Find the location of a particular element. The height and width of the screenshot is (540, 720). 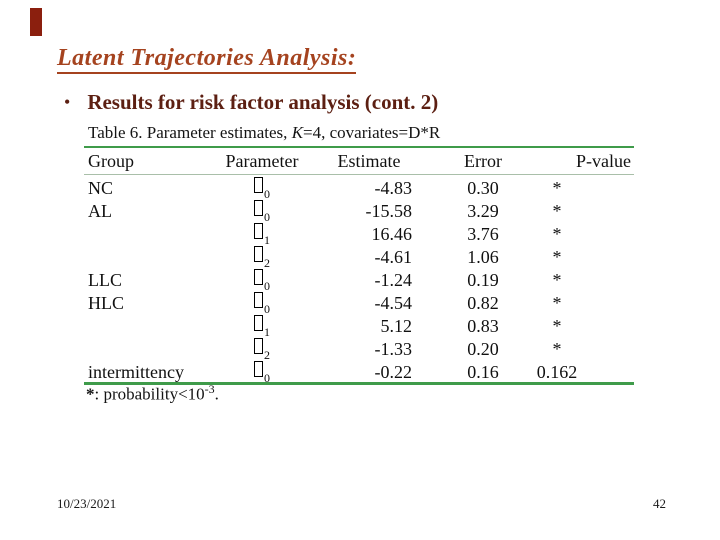

table-header-row: Group Parameter Estimate Error P-value is located at coordinates (359, 161).